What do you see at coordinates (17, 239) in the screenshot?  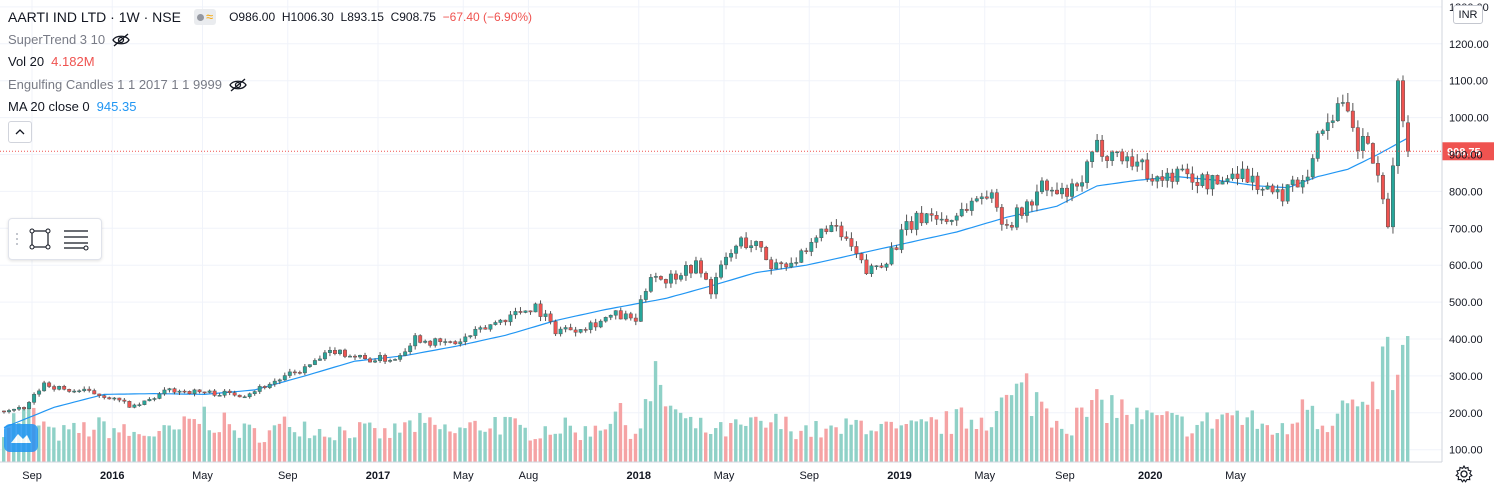 I see `drag-handle` at bounding box center [17, 239].